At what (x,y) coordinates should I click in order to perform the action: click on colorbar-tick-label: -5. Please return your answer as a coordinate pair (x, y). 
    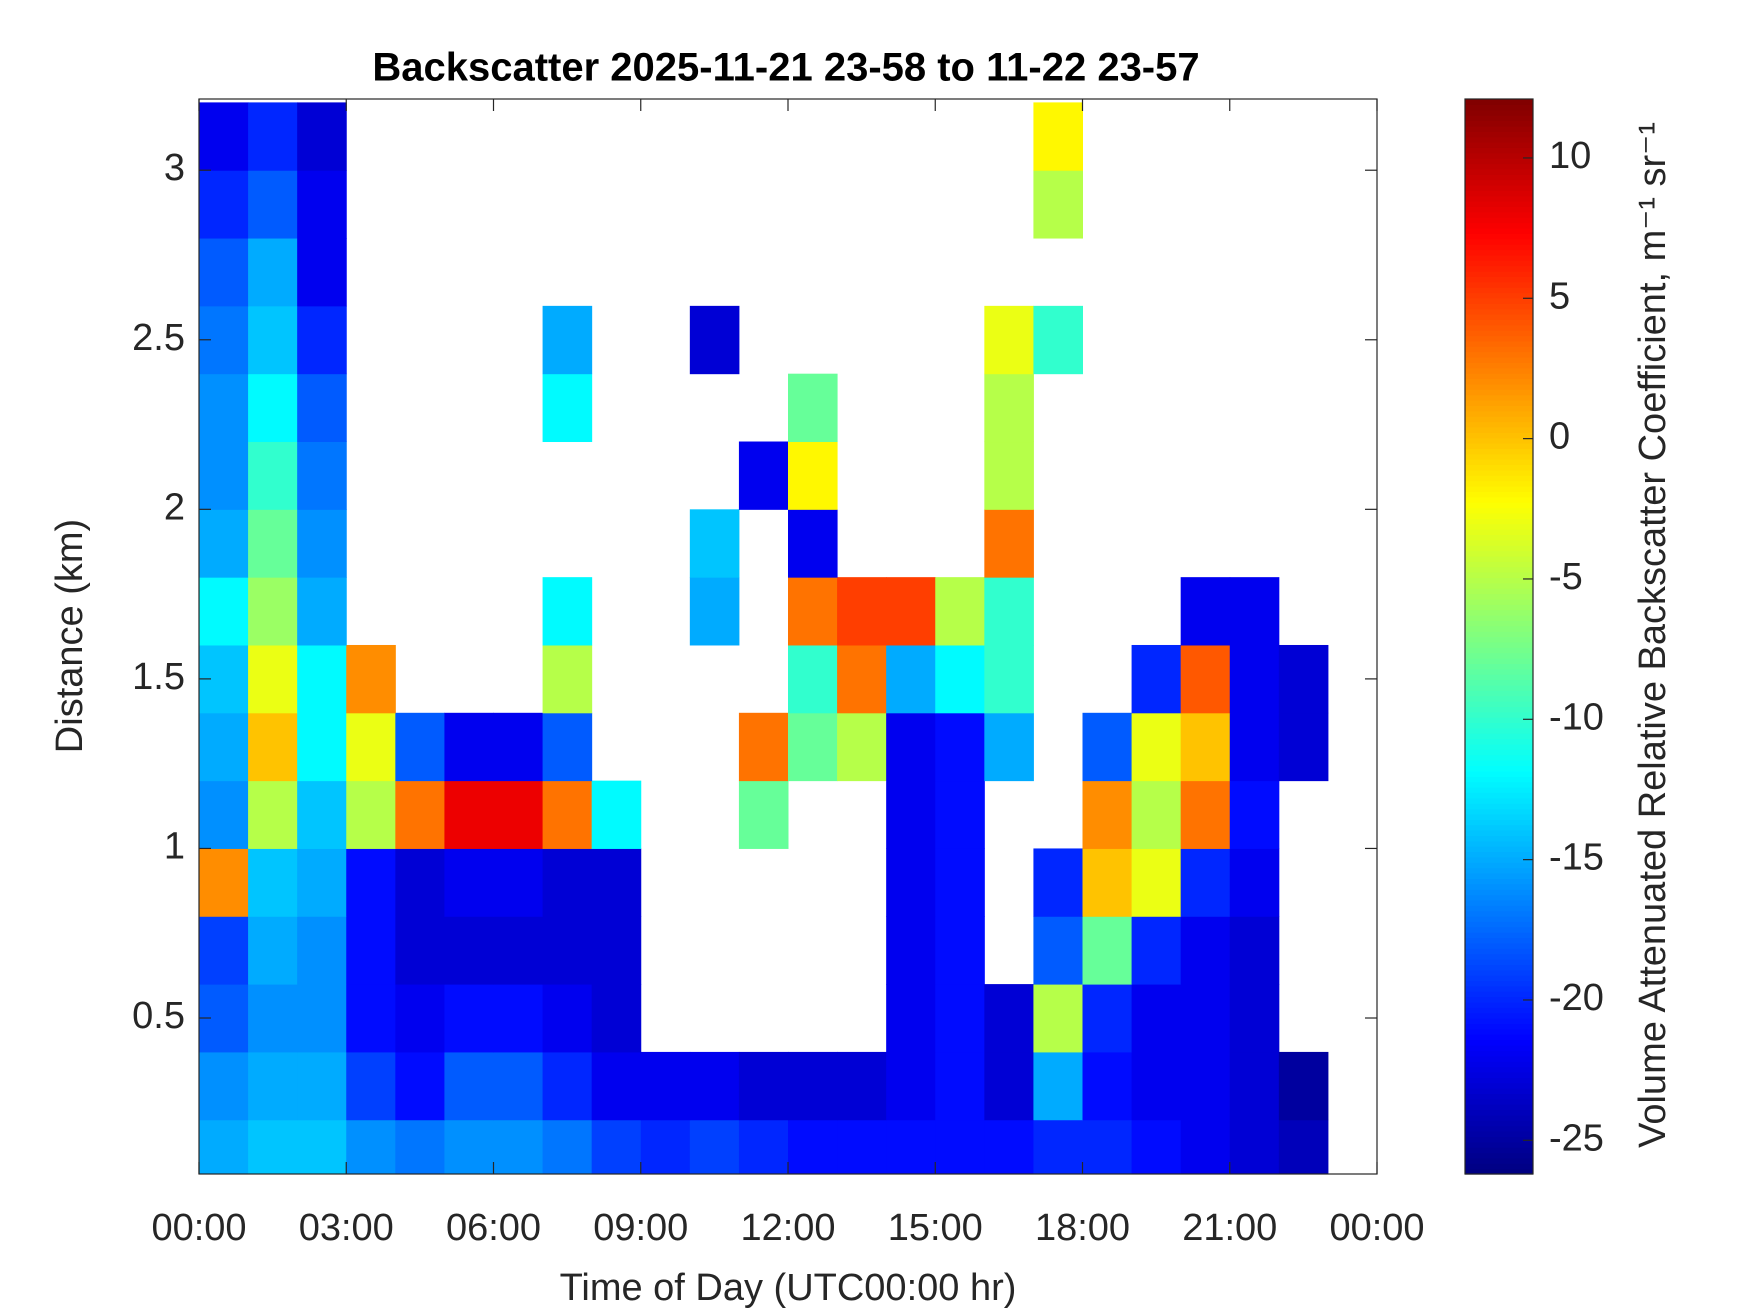
    Looking at the image, I should click on (1566, 577).